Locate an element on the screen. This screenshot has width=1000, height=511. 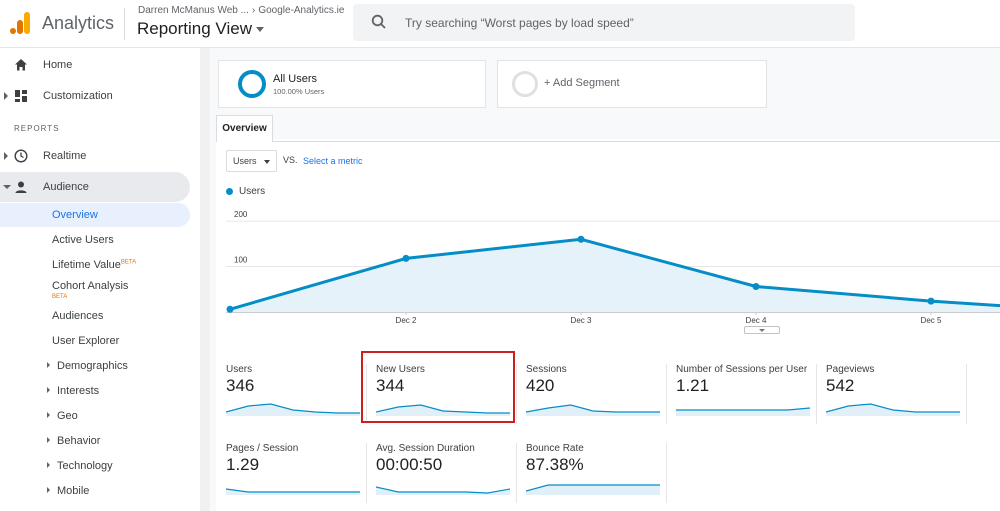
sidebar-scrollbar is located at coordinates (205, 279).